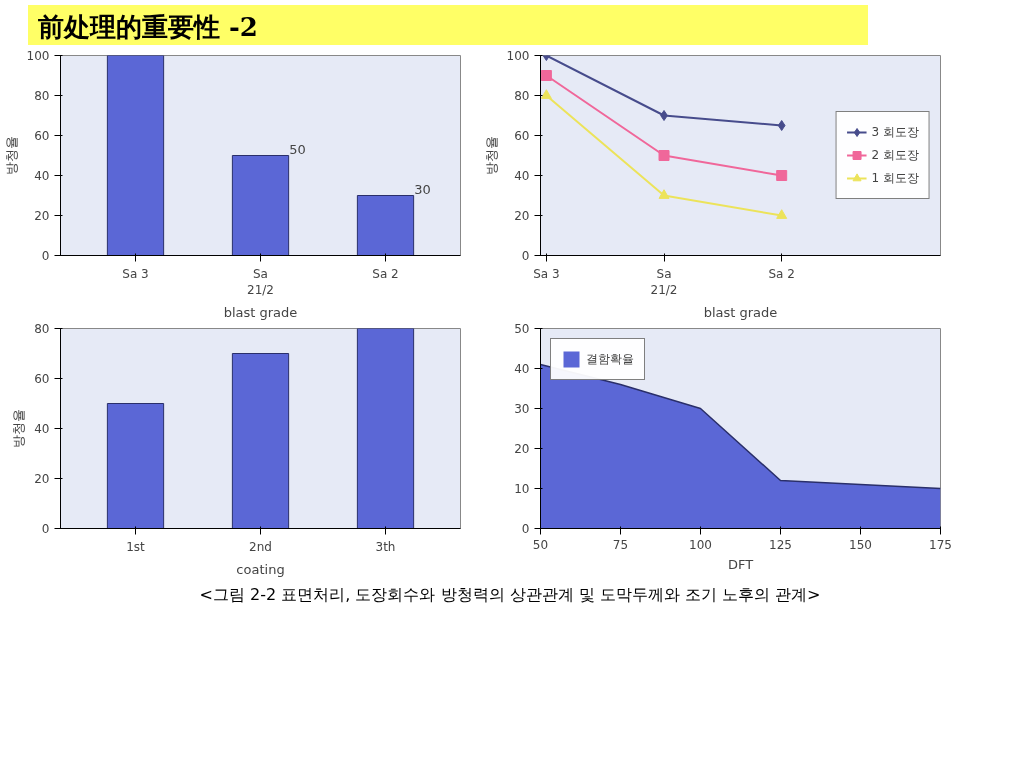 This screenshot has height=768, width=1024. Describe the element at coordinates (422, 189) in the screenshot. I see `data-label: 30` at that location.